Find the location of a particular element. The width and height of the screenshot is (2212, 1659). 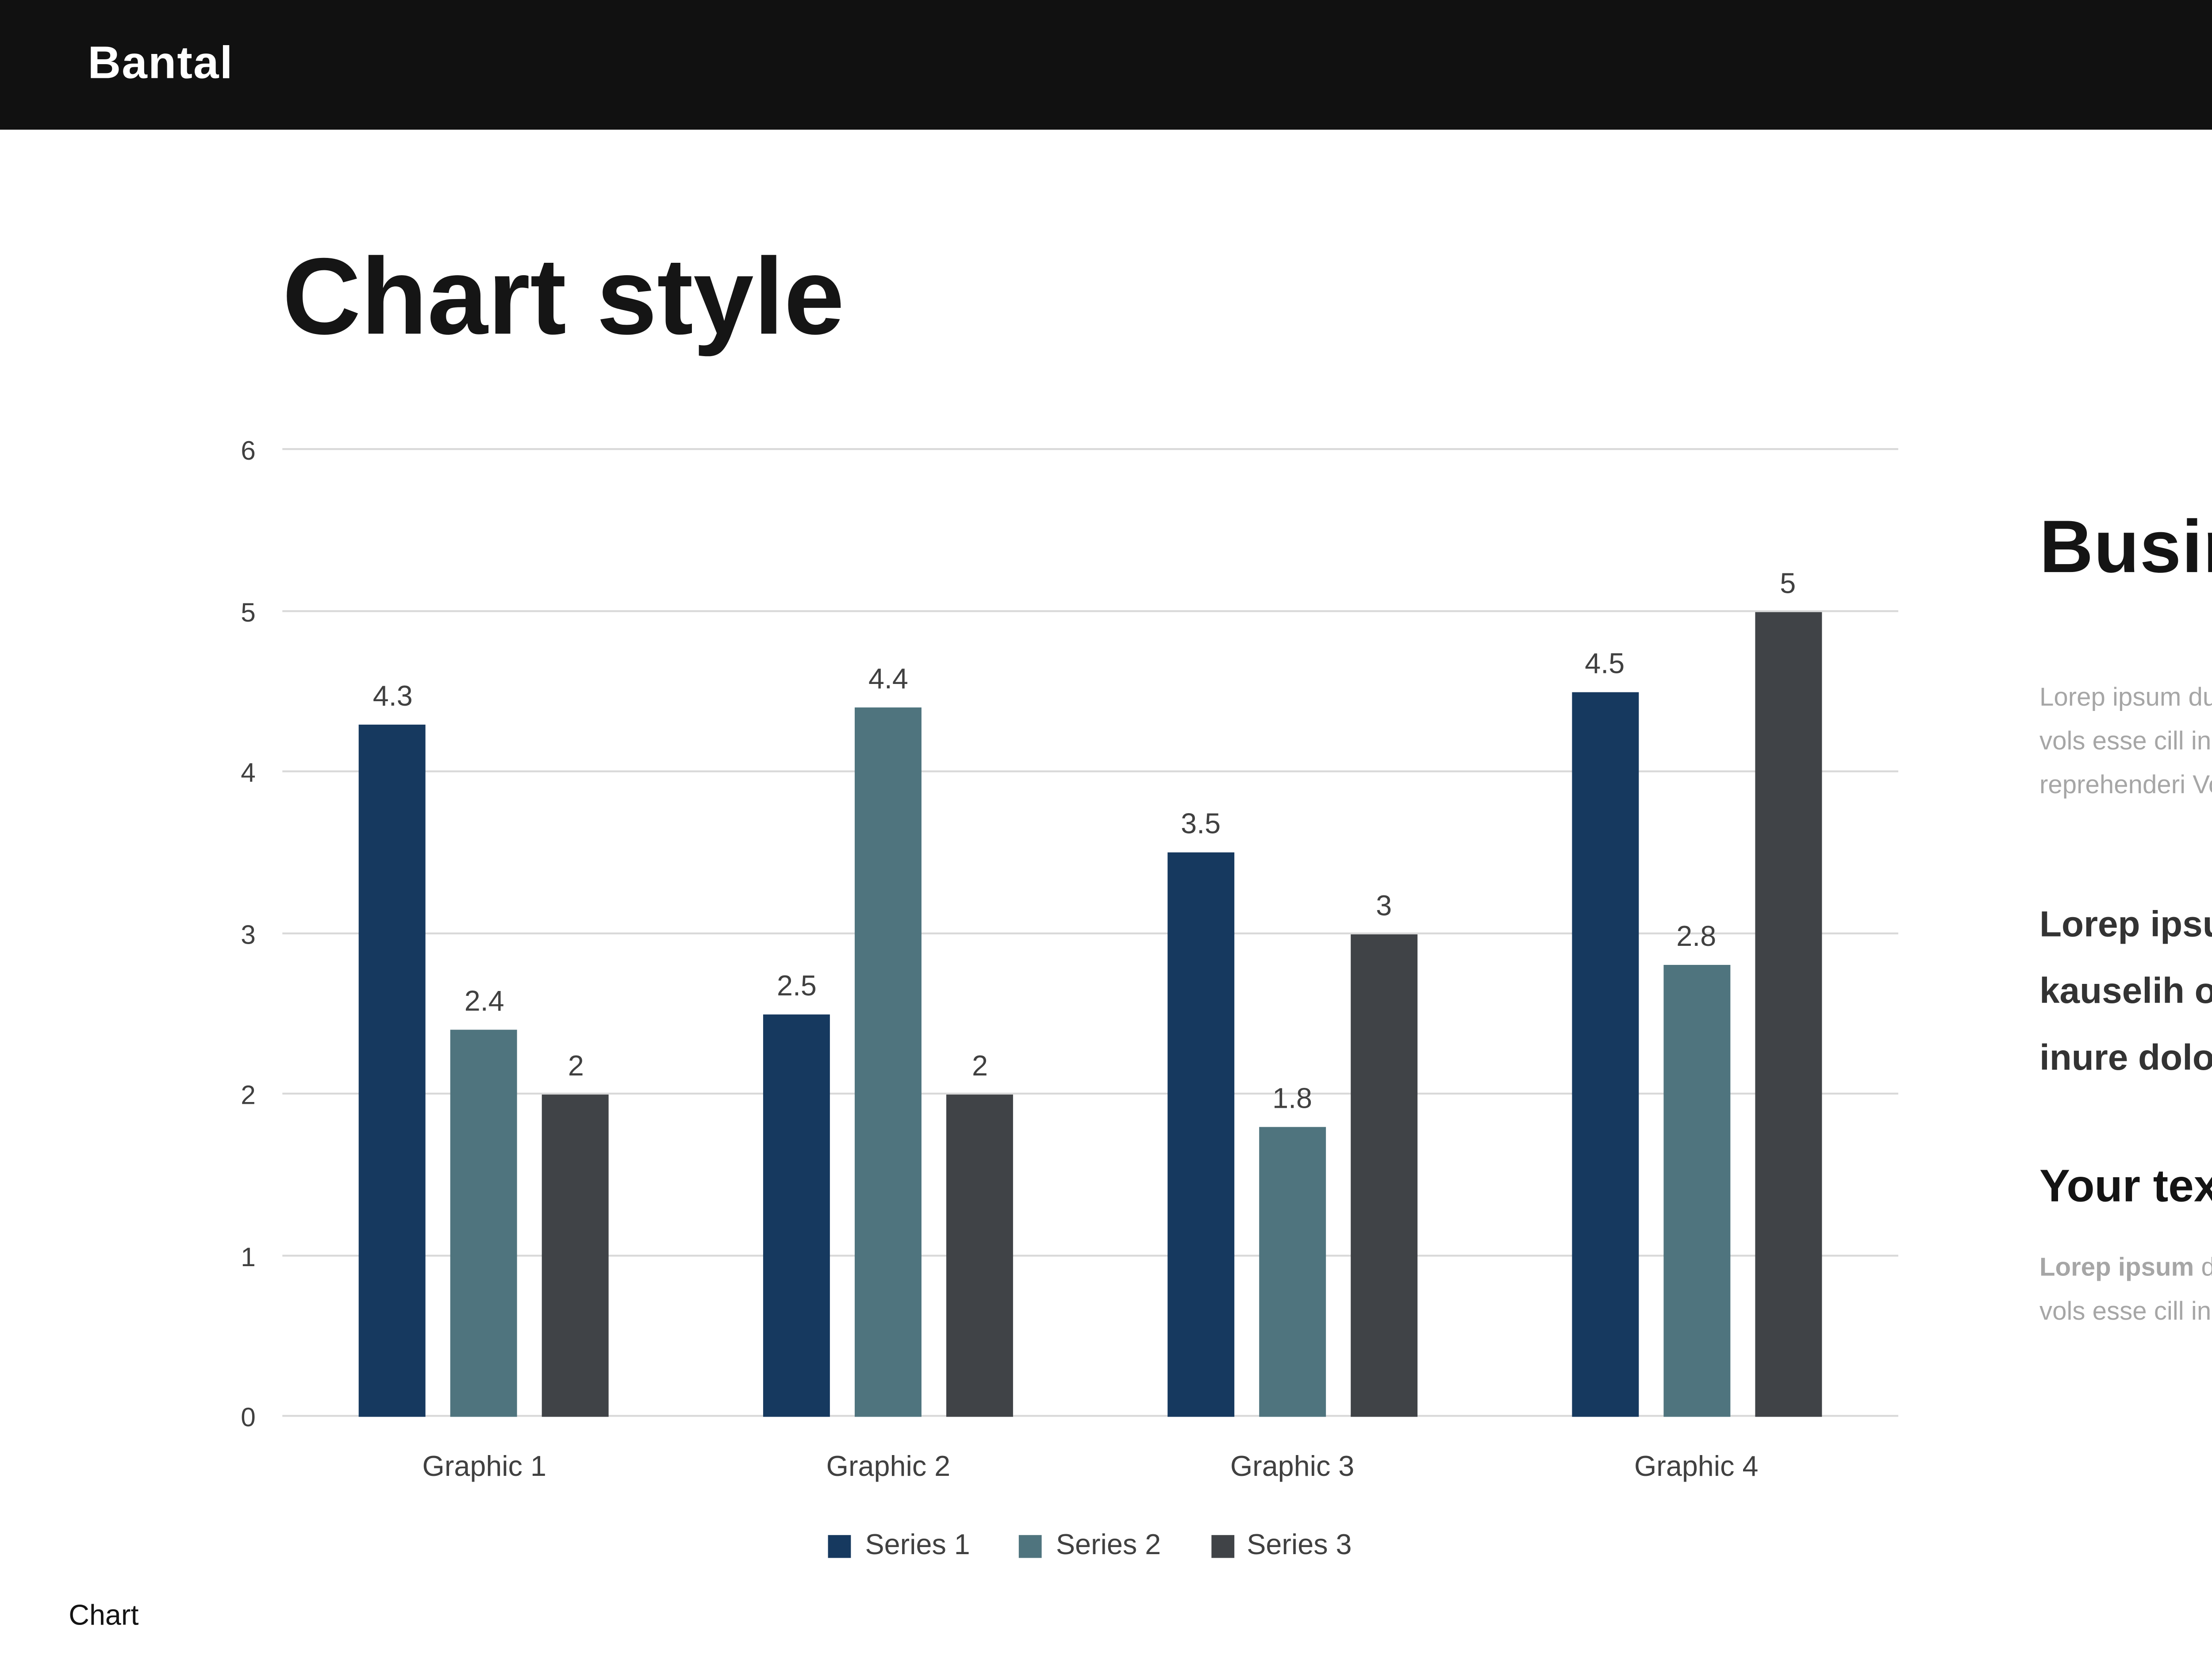

lead-bold-text: Lorep ipsum is located at coordinates (2117, 1268).